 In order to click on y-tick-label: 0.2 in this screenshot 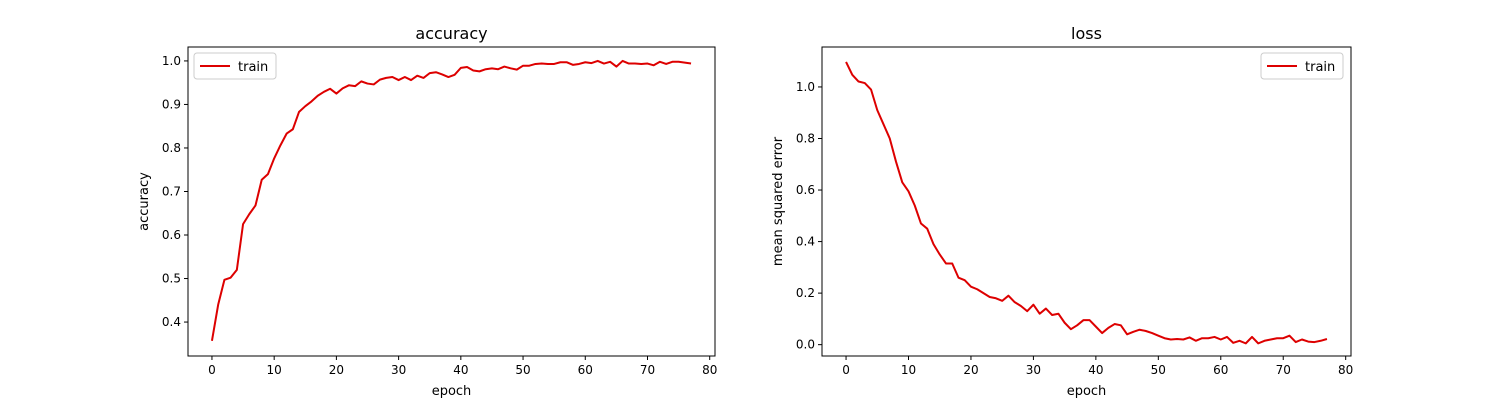, I will do `click(805, 293)`.